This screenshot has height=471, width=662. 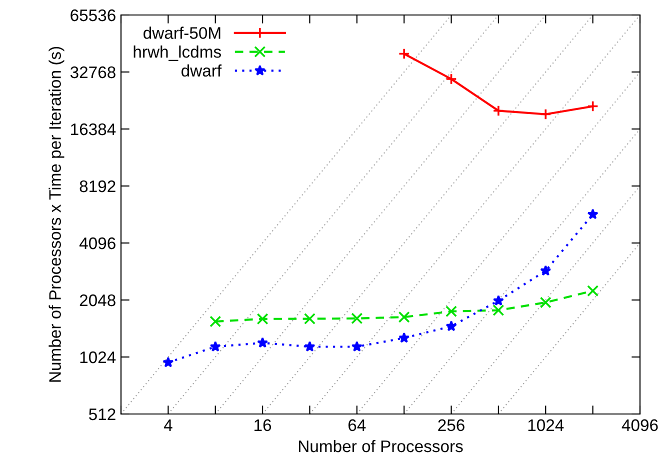 What do you see at coordinates (102, 414) in the screenshot?
I see `y-tick-label: 512` at bounding box center [102, 414].